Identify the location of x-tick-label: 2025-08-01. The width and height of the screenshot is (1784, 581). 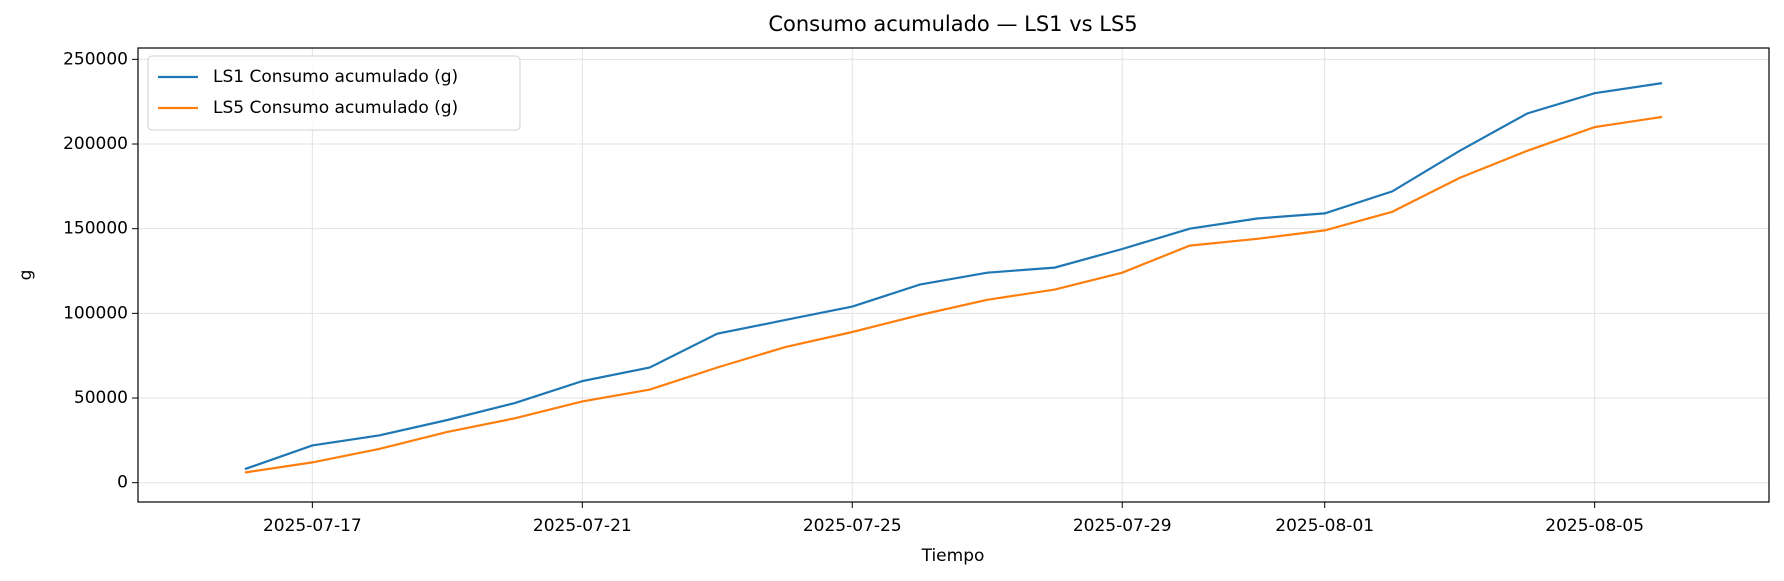
(1324, 526).